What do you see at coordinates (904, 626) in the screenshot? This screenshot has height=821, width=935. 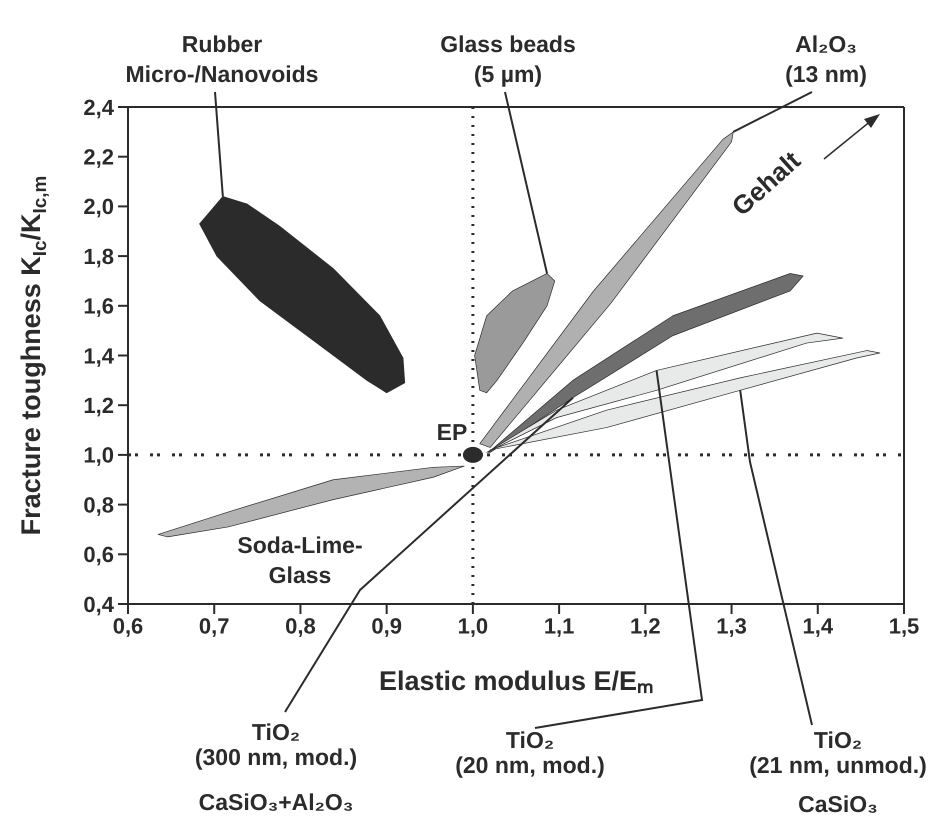 I see `x-tick-label: 1,5` at bounding box center [904, 626].